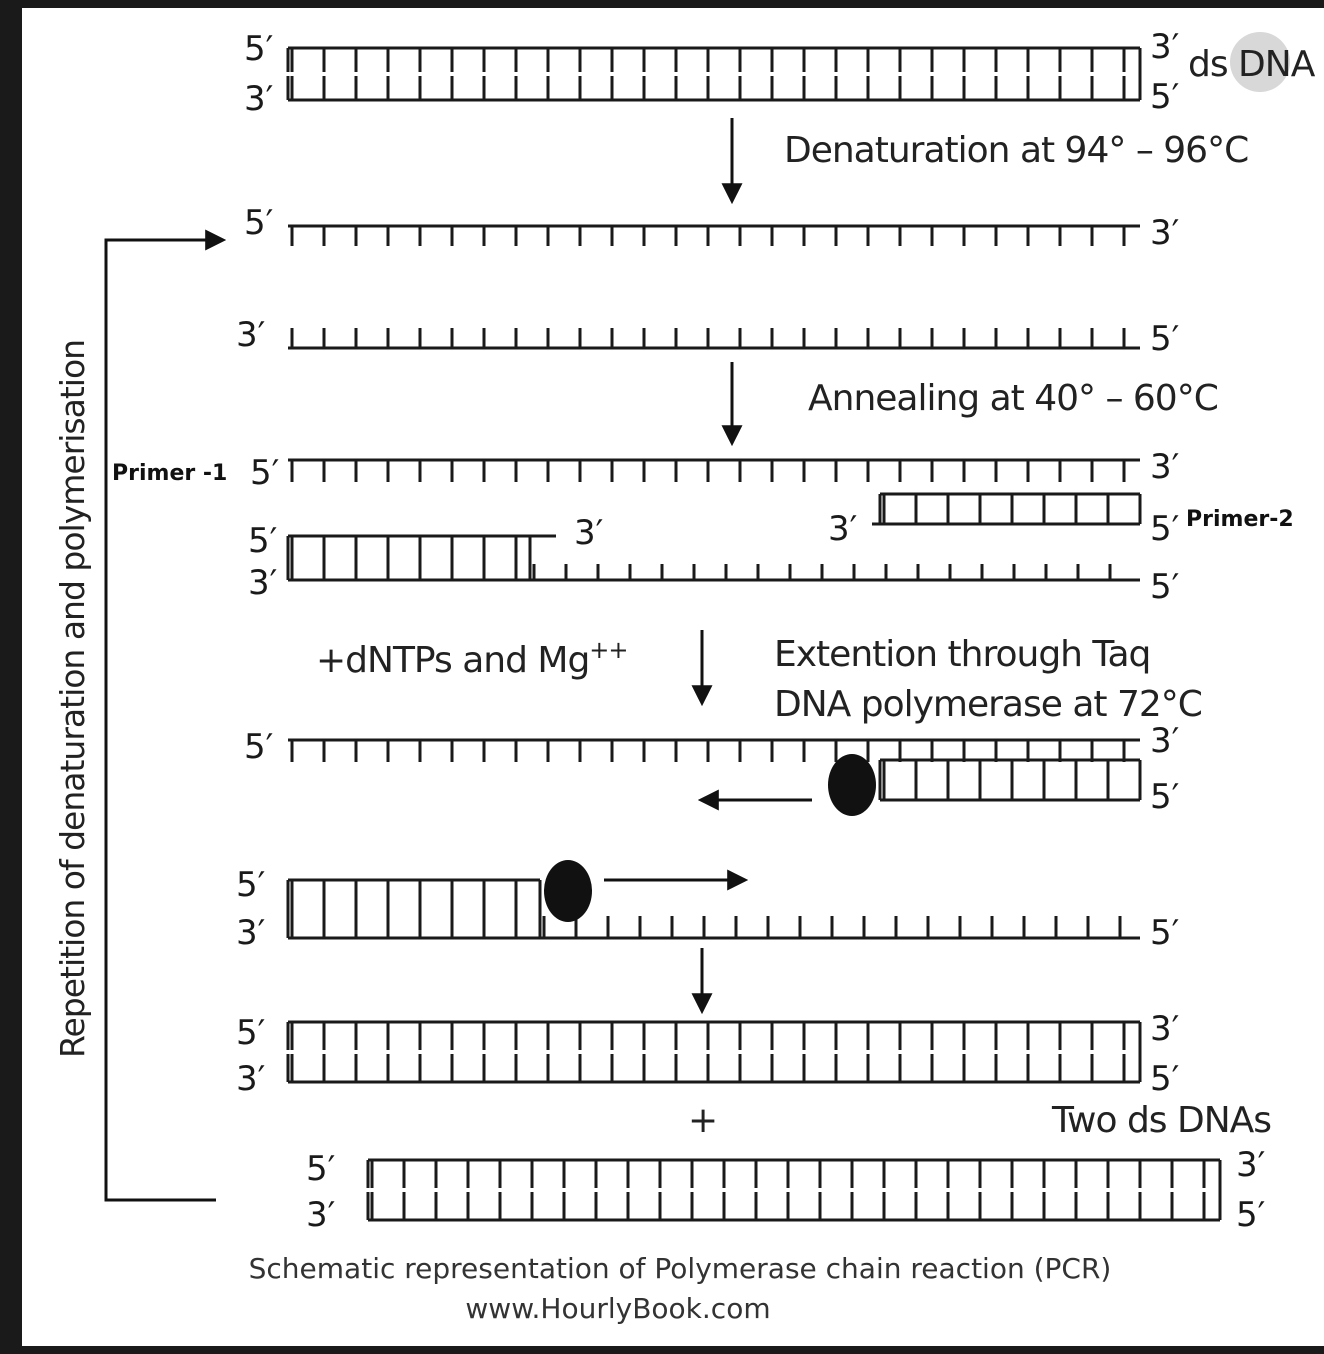  Describe the element at coordinates (1164, 233) in the screenshot. I see `end-3-r2-right: 3′` at that location.